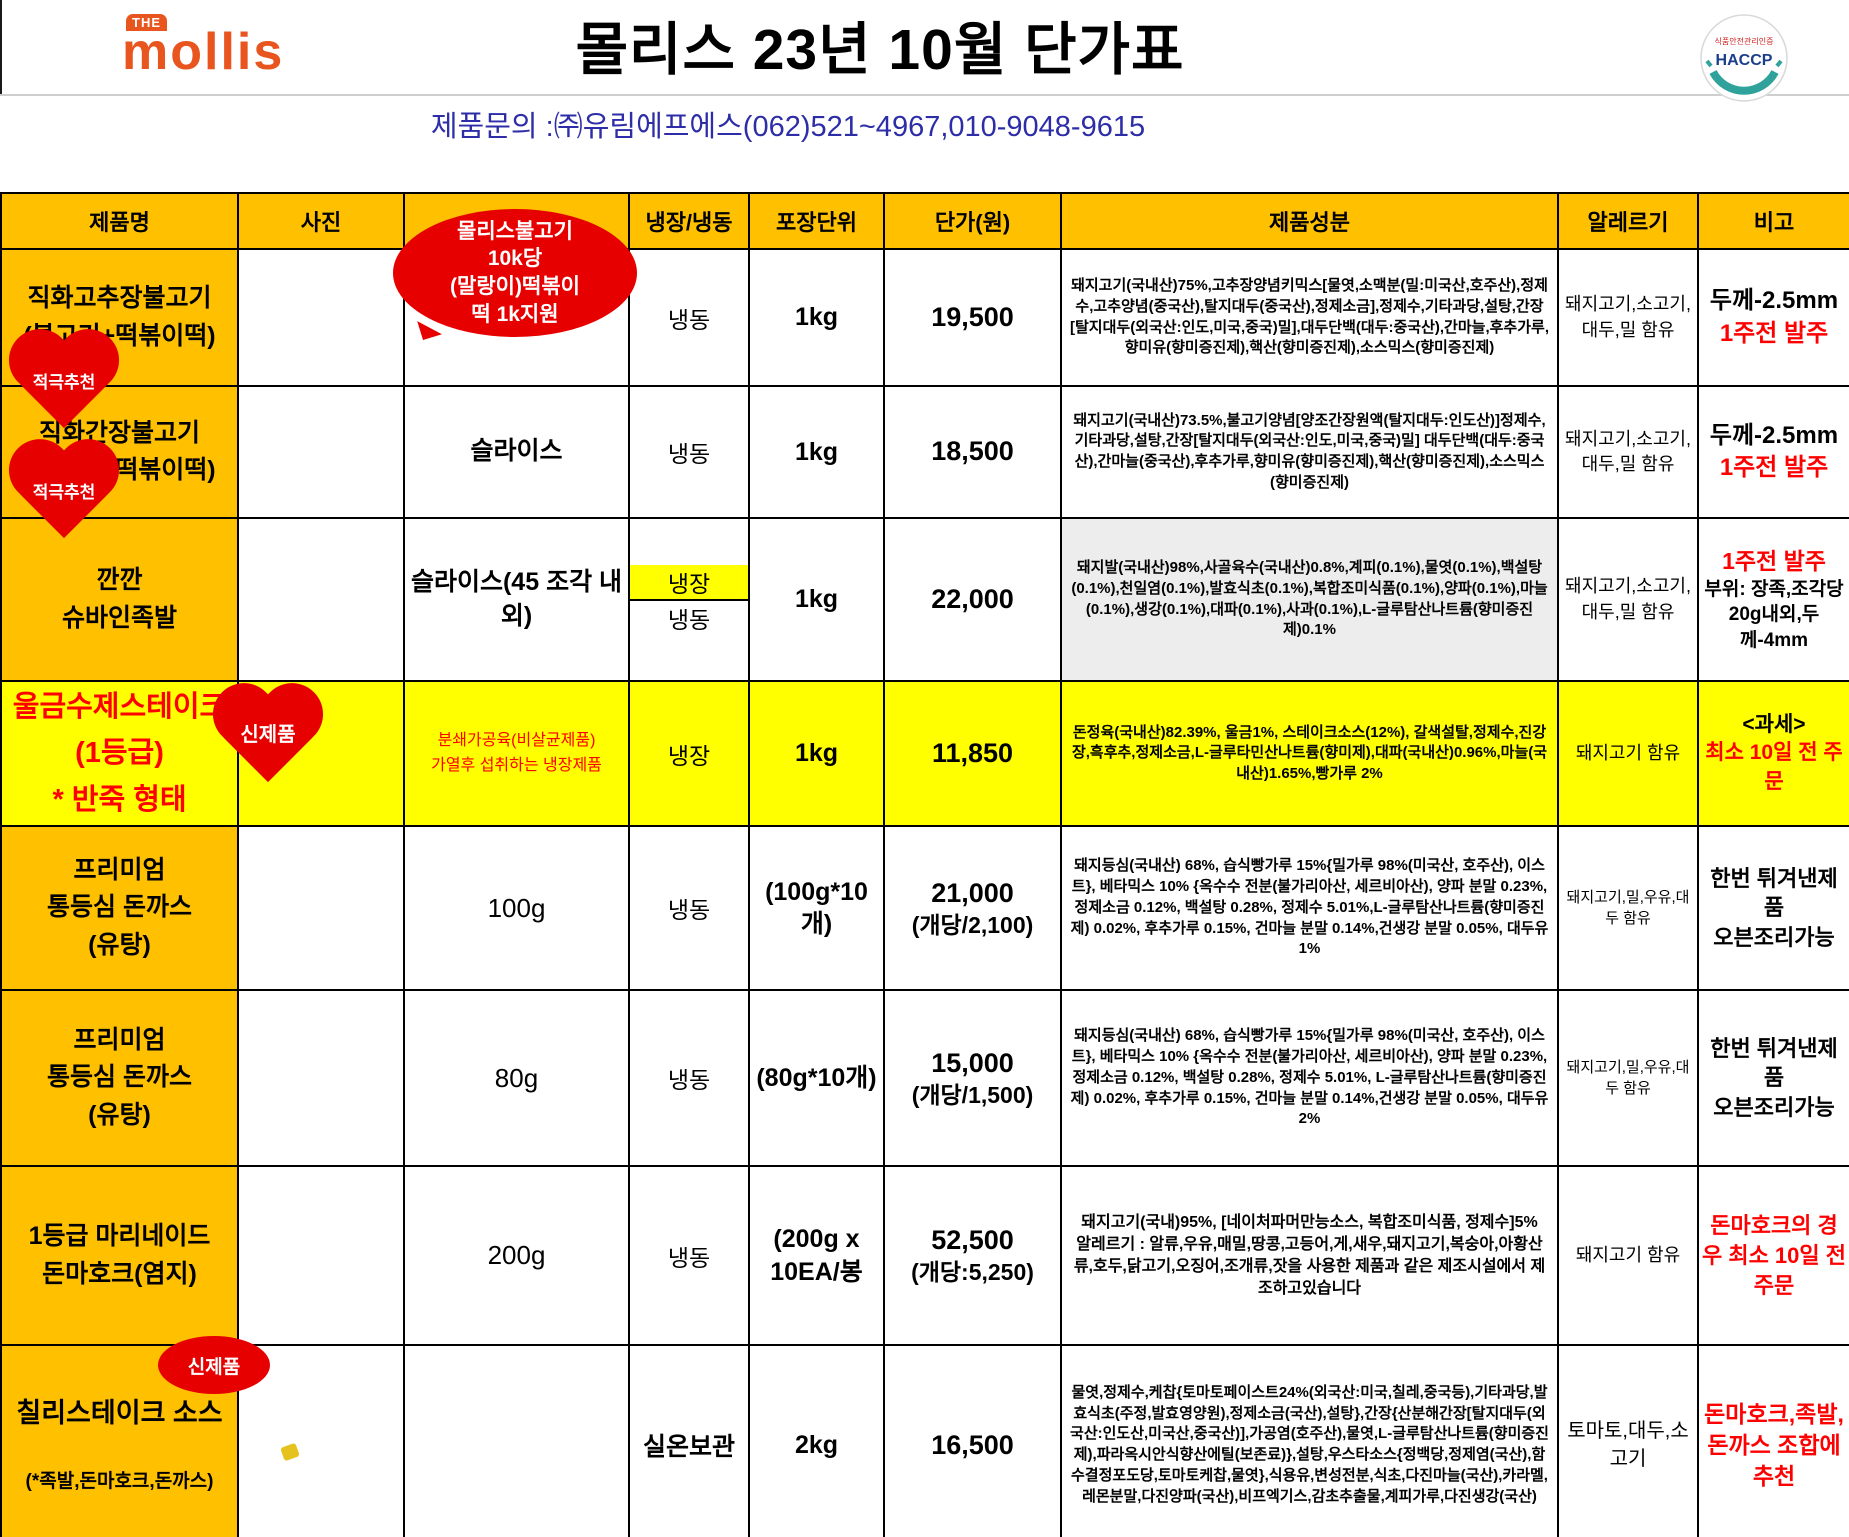 The width and height of the screenshot is (1849, 1537). What do you see at coordinates (788, 127) in the screenshot?
I see `contact-info: 제품문의 :㈜유림에프에스(062)521~4967,010-9048-9615` at bounding box center [788, 127].